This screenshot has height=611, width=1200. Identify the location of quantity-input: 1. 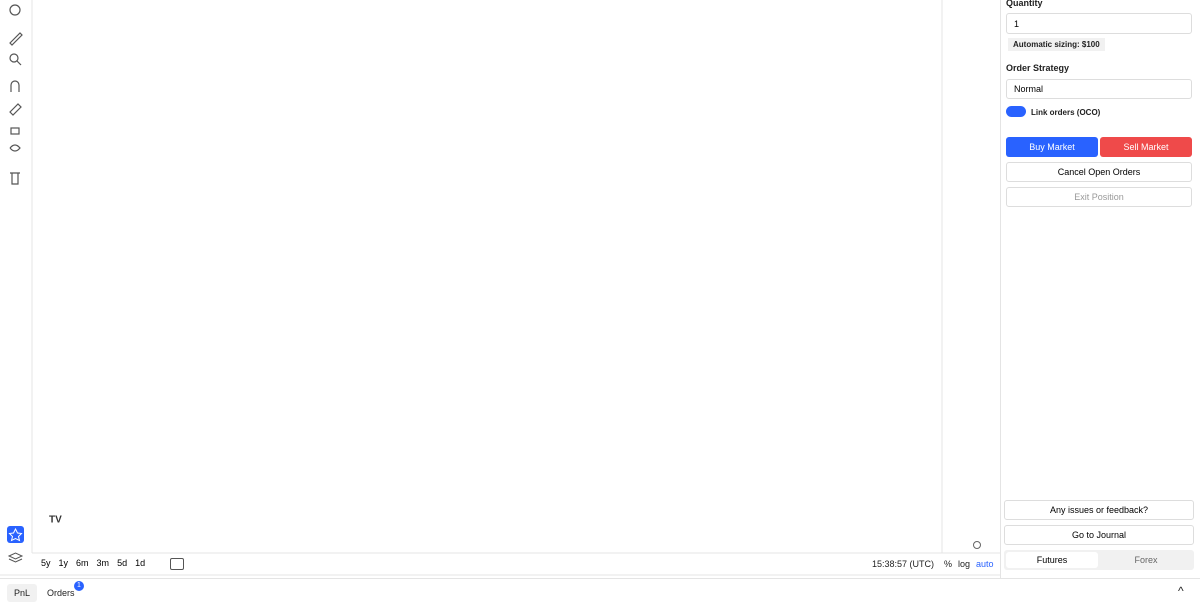
(1099, 23).